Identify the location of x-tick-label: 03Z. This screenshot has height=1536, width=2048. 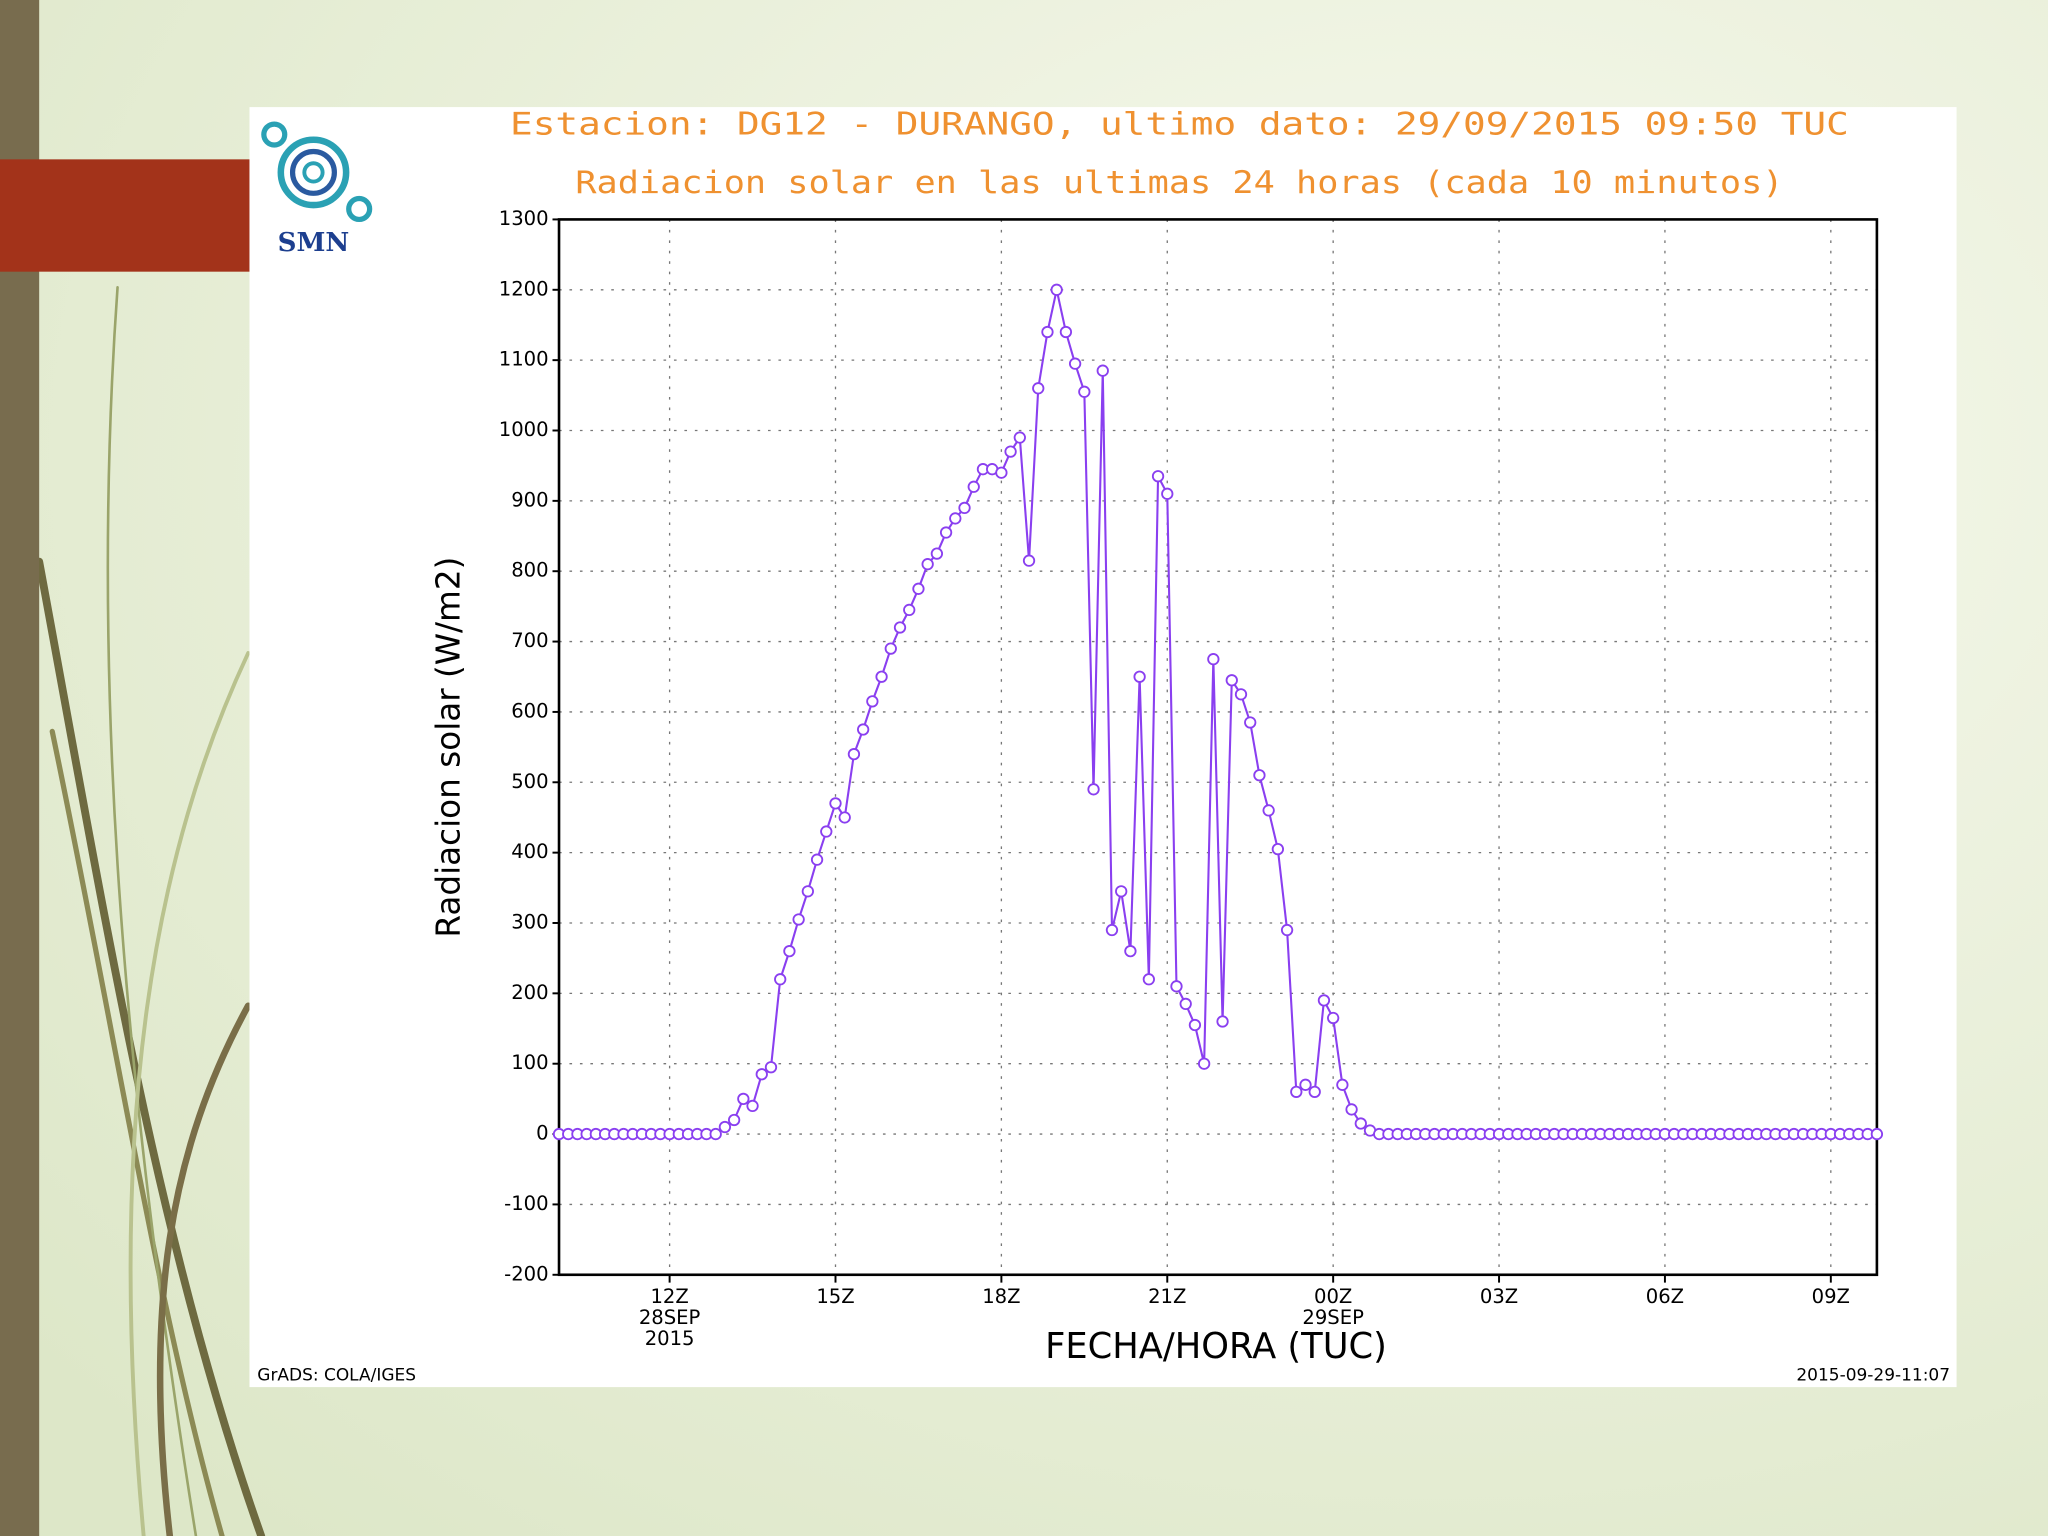
(1499, 1295).